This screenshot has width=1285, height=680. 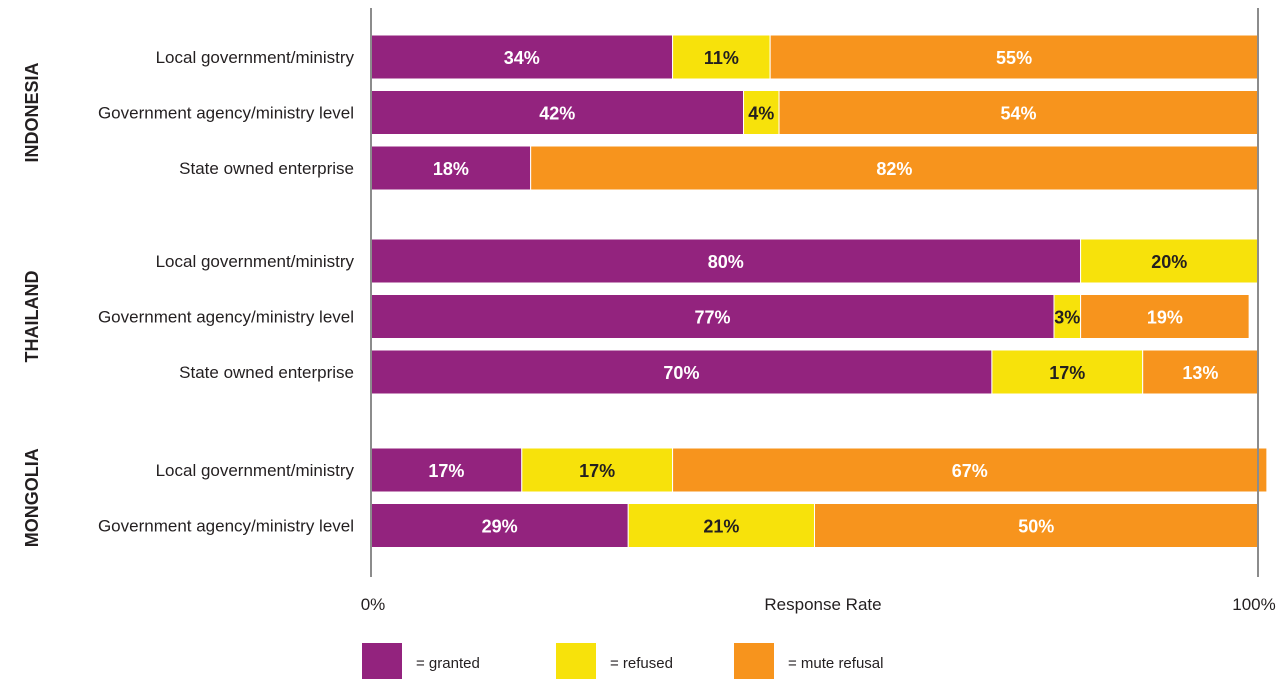 What do you see at coordinates (726, 262) in the screenshot?
I see `data-label: 80%` at bounding box center [726, 262].